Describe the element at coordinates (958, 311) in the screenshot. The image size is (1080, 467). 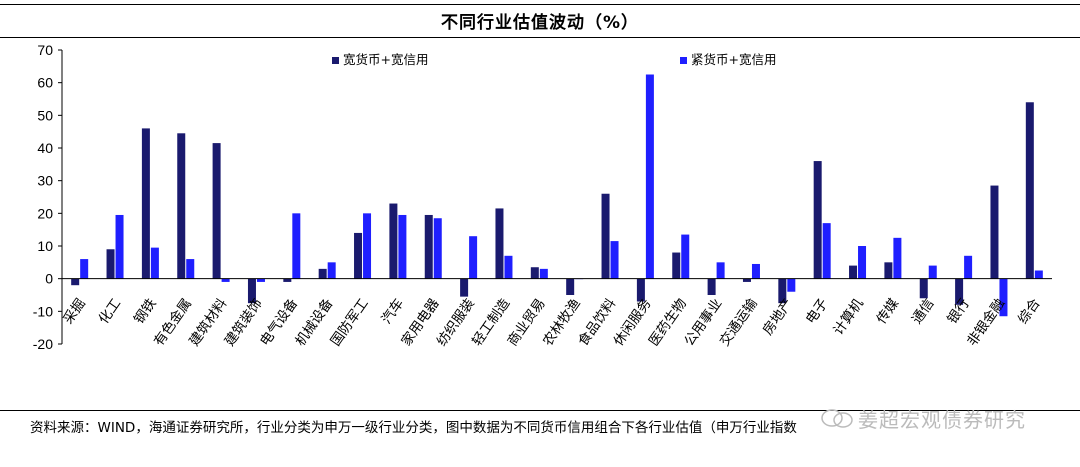
I see `x-category-label: 银行` at that location.